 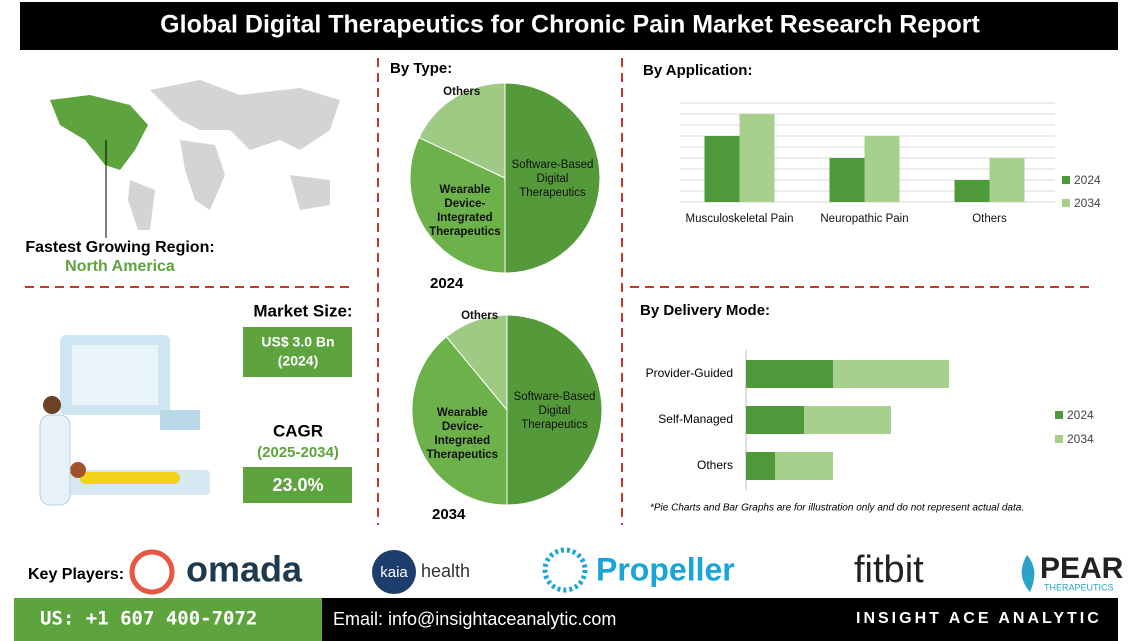 What do you see at coordinates (889, 570) in the screenshot?
I see `logo: fitbit` at bounding box center [889, 570].